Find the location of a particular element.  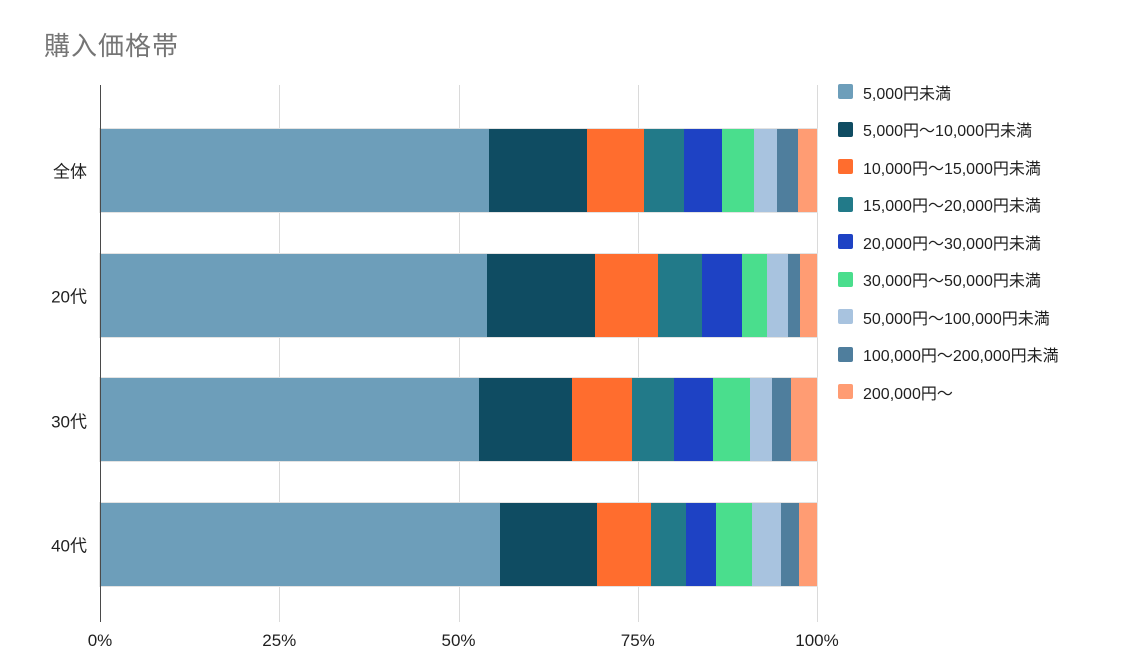

category-label: 全体 is located at coordinates (70, 172).